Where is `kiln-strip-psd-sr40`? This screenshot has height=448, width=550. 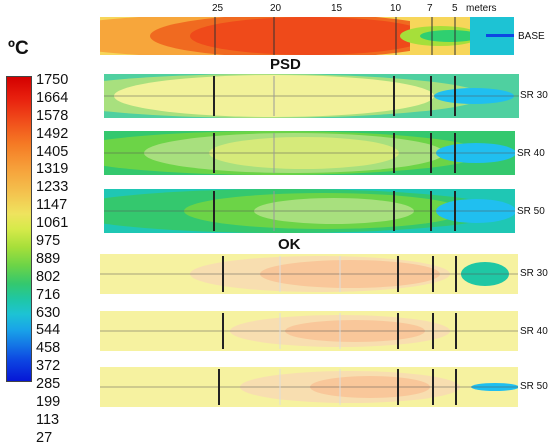 kiln-strip-psd-sr40 is located at coordinates (309, 153).